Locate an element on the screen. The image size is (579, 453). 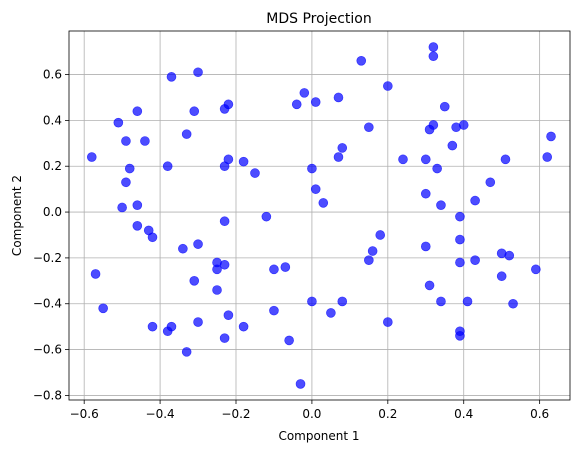
y-tick-label: −0.4 is located at coordinates (47, 304).